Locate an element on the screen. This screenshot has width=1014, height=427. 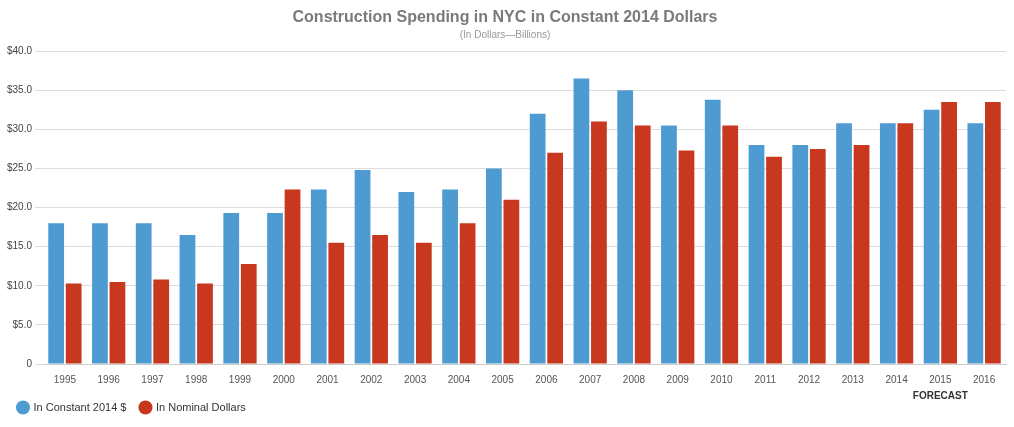
x-tick-label: 2004 is located at coordinates (459, 379).